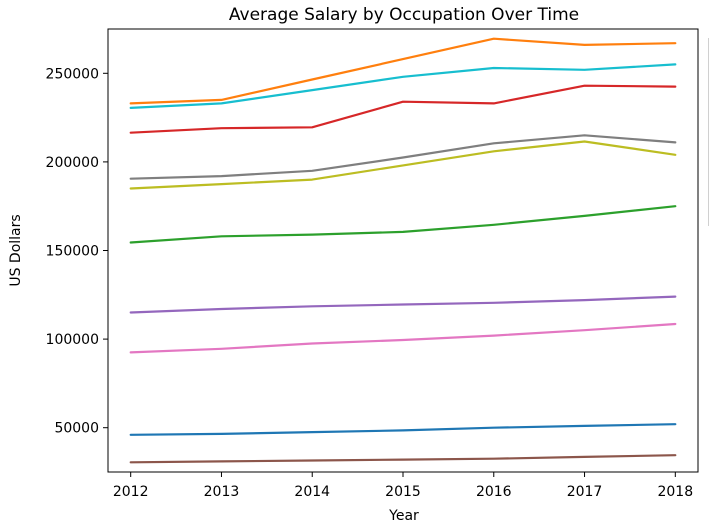  I want to click on y-axis: 50000 100000 150000 200000 250000, so click(77, 251).